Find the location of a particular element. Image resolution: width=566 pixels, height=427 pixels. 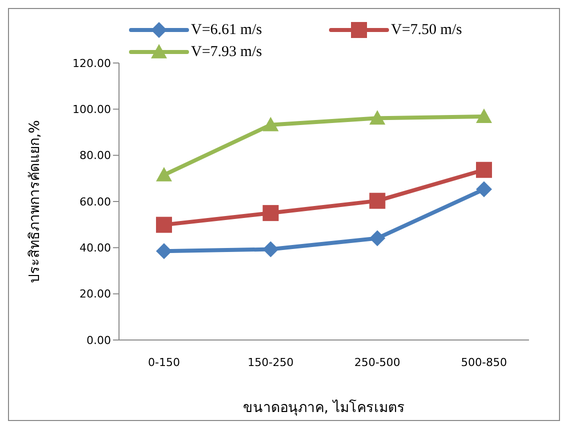

y-tick-label: 60.00 is located at coordinates (95, 201).